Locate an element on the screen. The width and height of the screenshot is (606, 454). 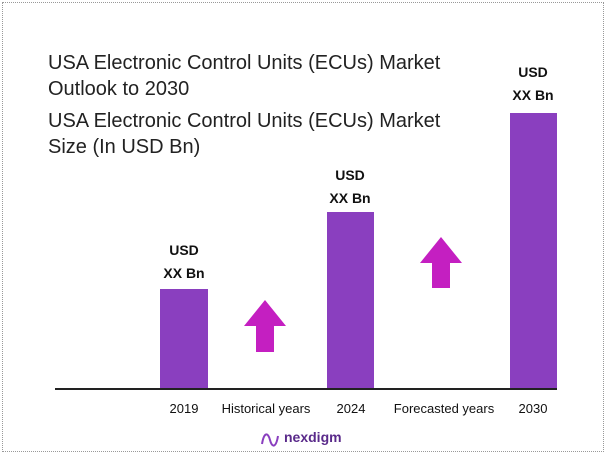
x-label: 2019 is located at coordinates (184, 408).